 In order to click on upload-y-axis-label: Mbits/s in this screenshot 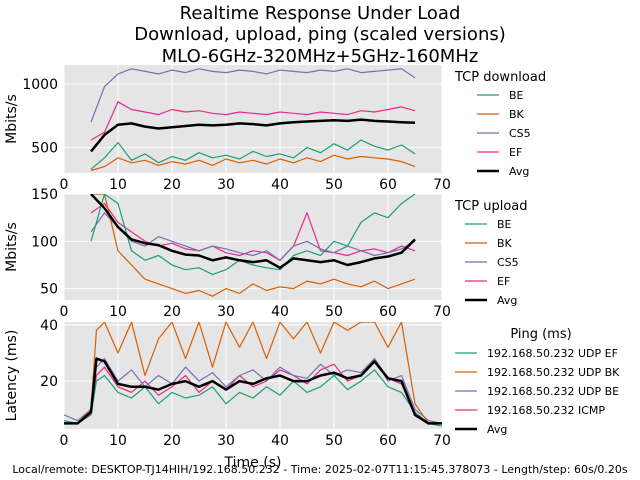, I will do `click(12, 247)`.